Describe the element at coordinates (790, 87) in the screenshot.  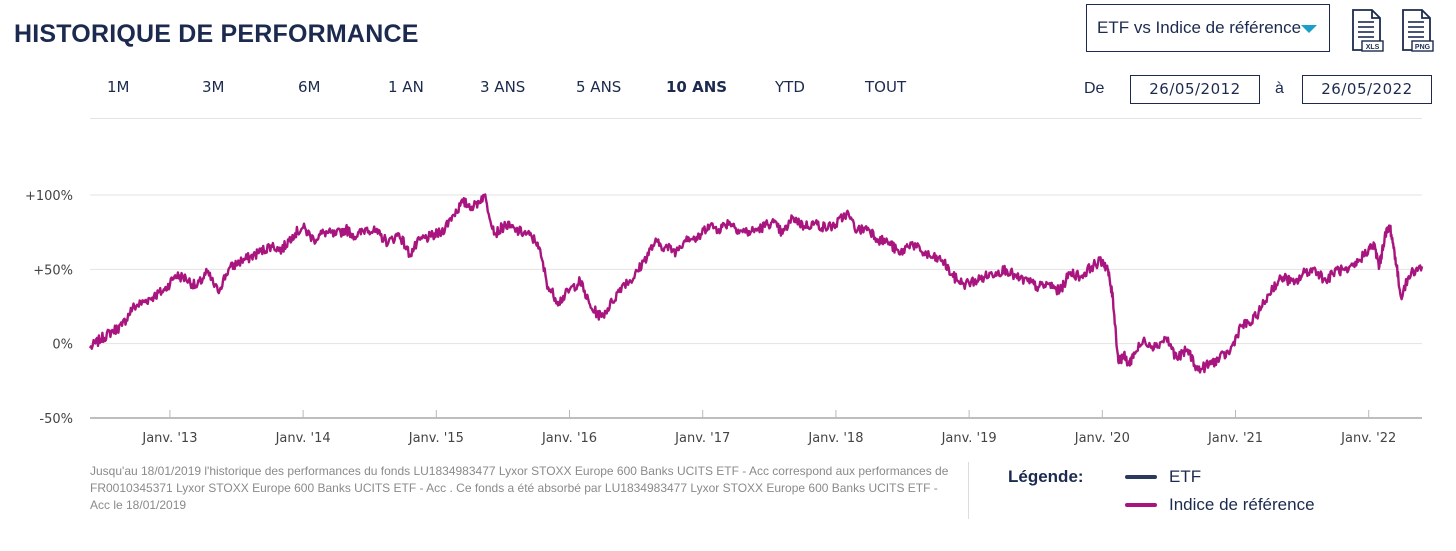
I see `tab-period-ytd: YTD` at that location.